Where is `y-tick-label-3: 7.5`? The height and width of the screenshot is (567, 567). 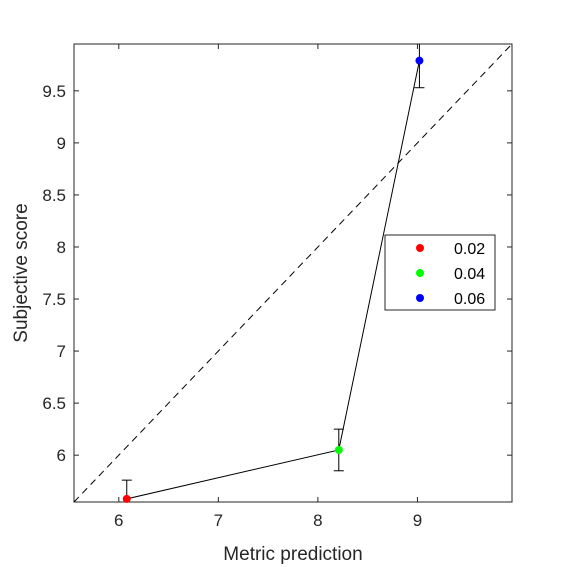 y-tick-label-3: 7.5 is located at coordinates (54, 299).